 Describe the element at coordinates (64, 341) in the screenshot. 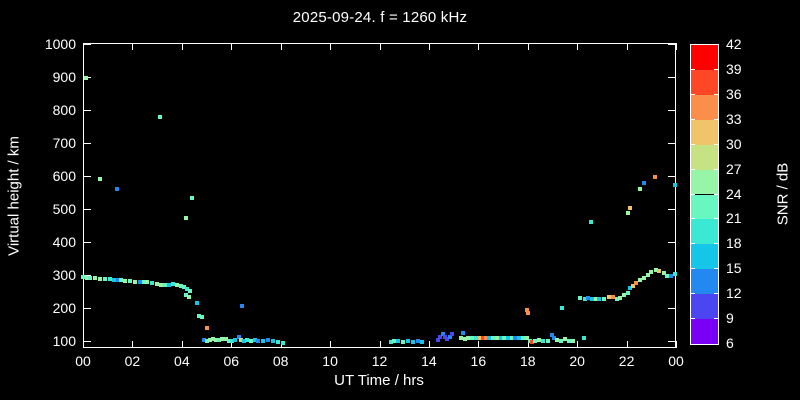

I see `y-tick-label: 100` at that location.